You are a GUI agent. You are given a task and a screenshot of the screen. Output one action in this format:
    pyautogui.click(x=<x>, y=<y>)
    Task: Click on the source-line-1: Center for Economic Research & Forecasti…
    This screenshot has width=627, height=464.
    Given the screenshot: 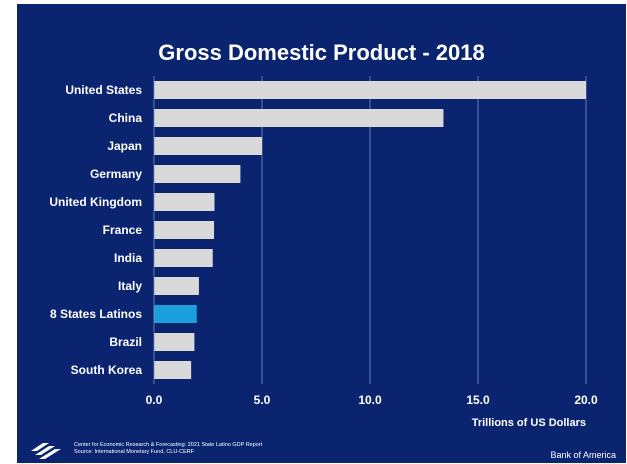 What is the action you would take?
    pyautogui.click(x=168, y=445)
    